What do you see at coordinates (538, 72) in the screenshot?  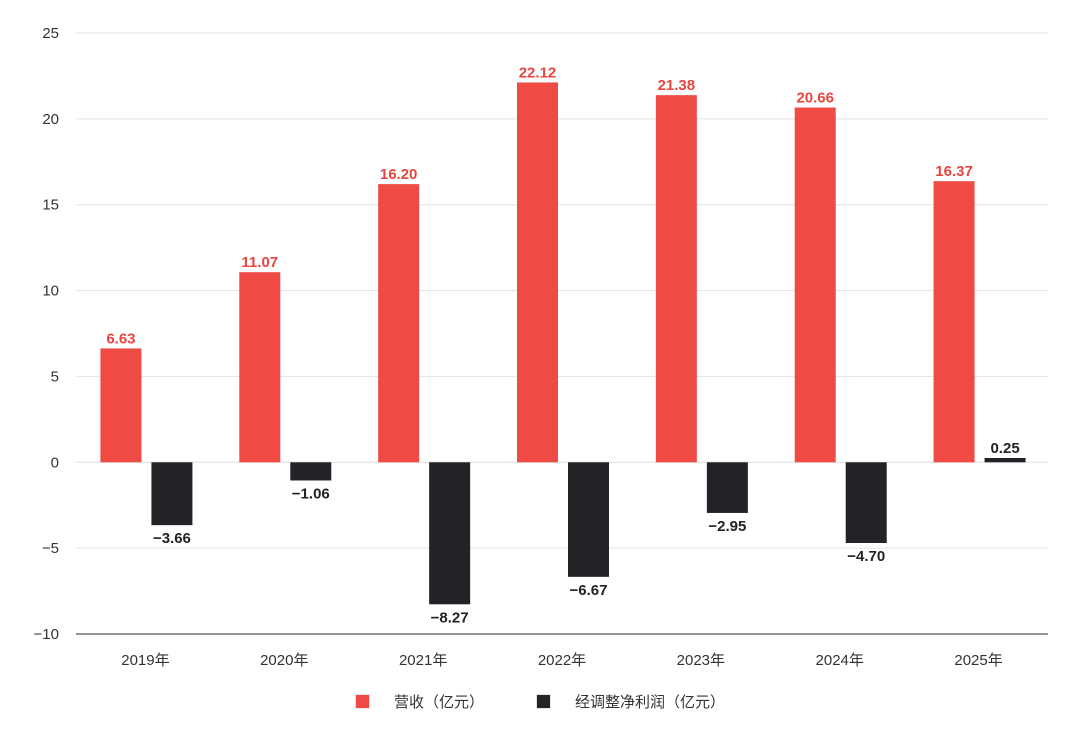 I see `value-label-revenue: 22.12` at bounding box center [538, 72].